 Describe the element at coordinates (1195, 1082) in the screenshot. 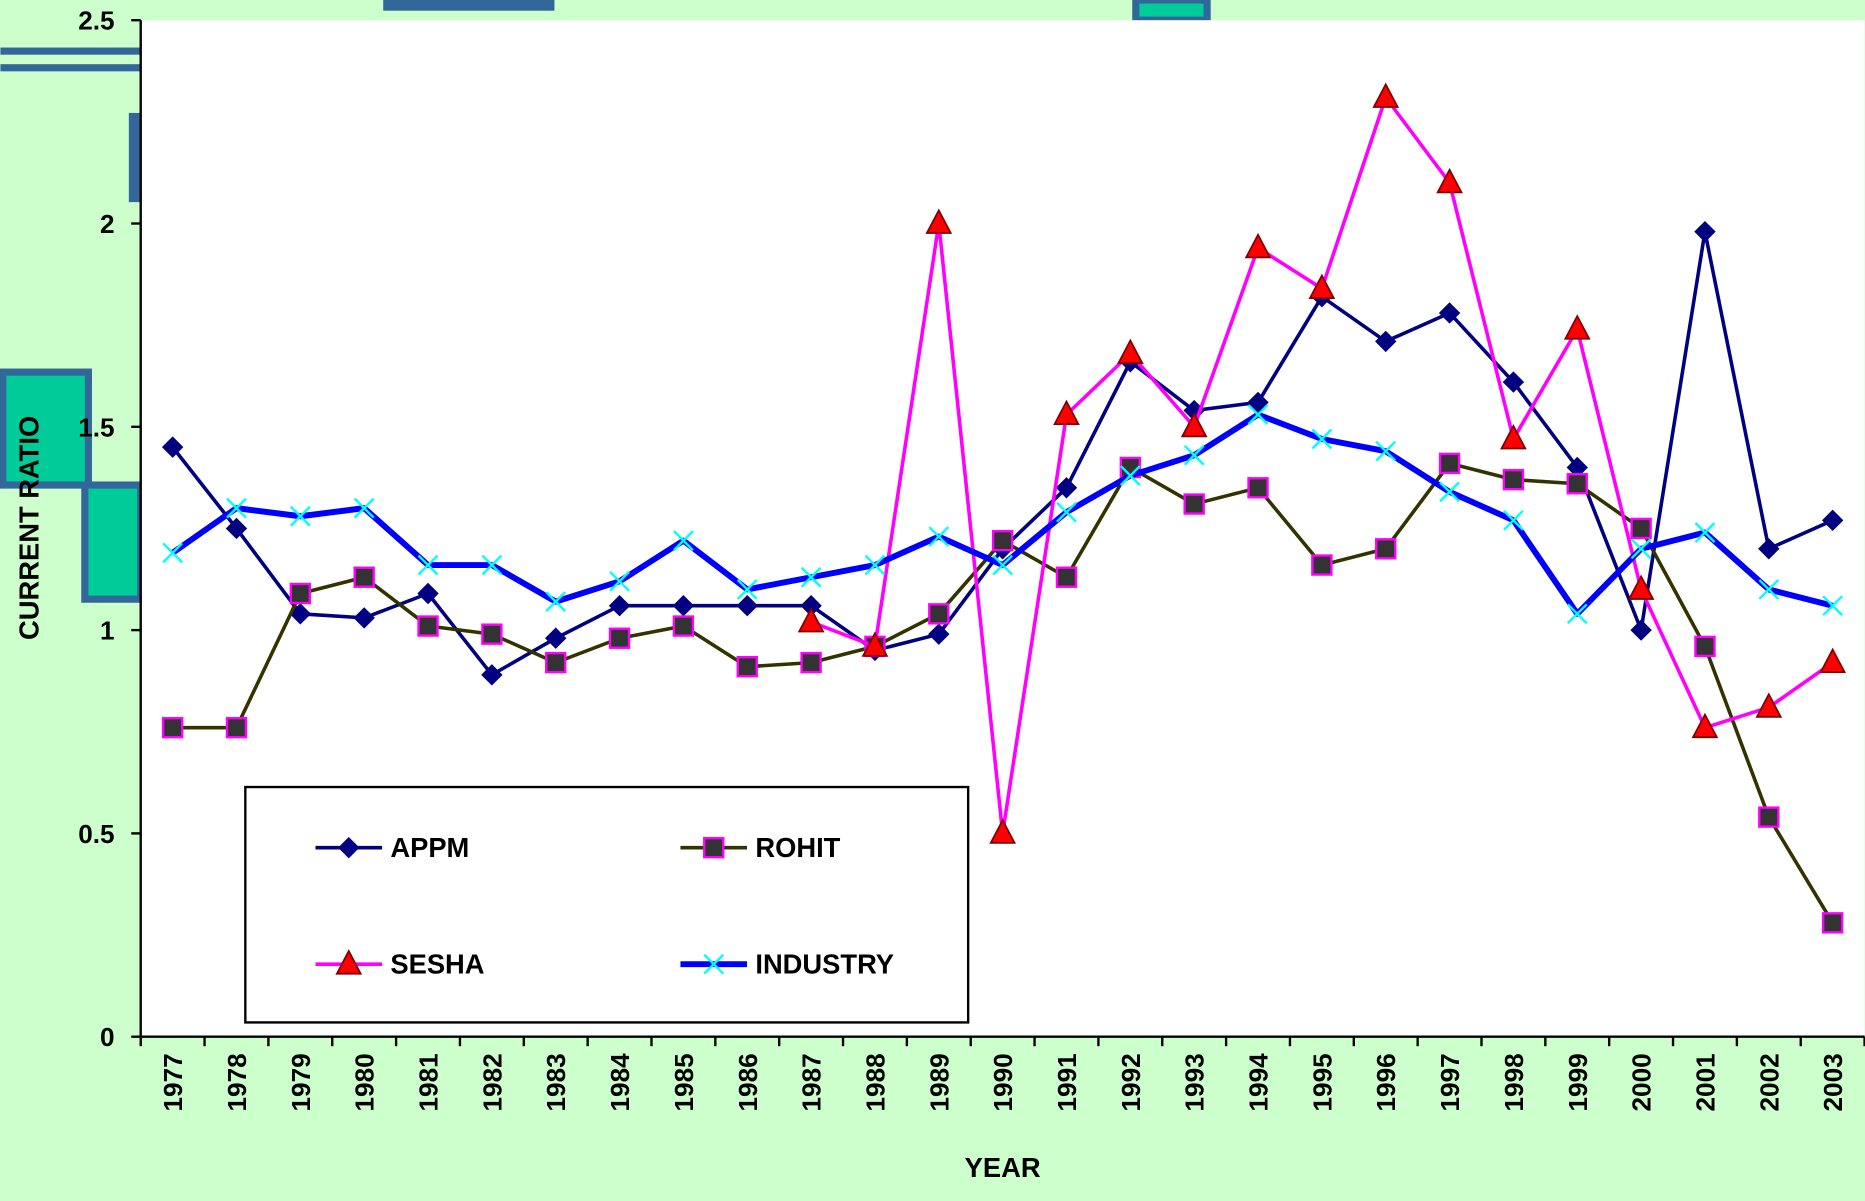

I see `x-tick-label: 1993` at that location.